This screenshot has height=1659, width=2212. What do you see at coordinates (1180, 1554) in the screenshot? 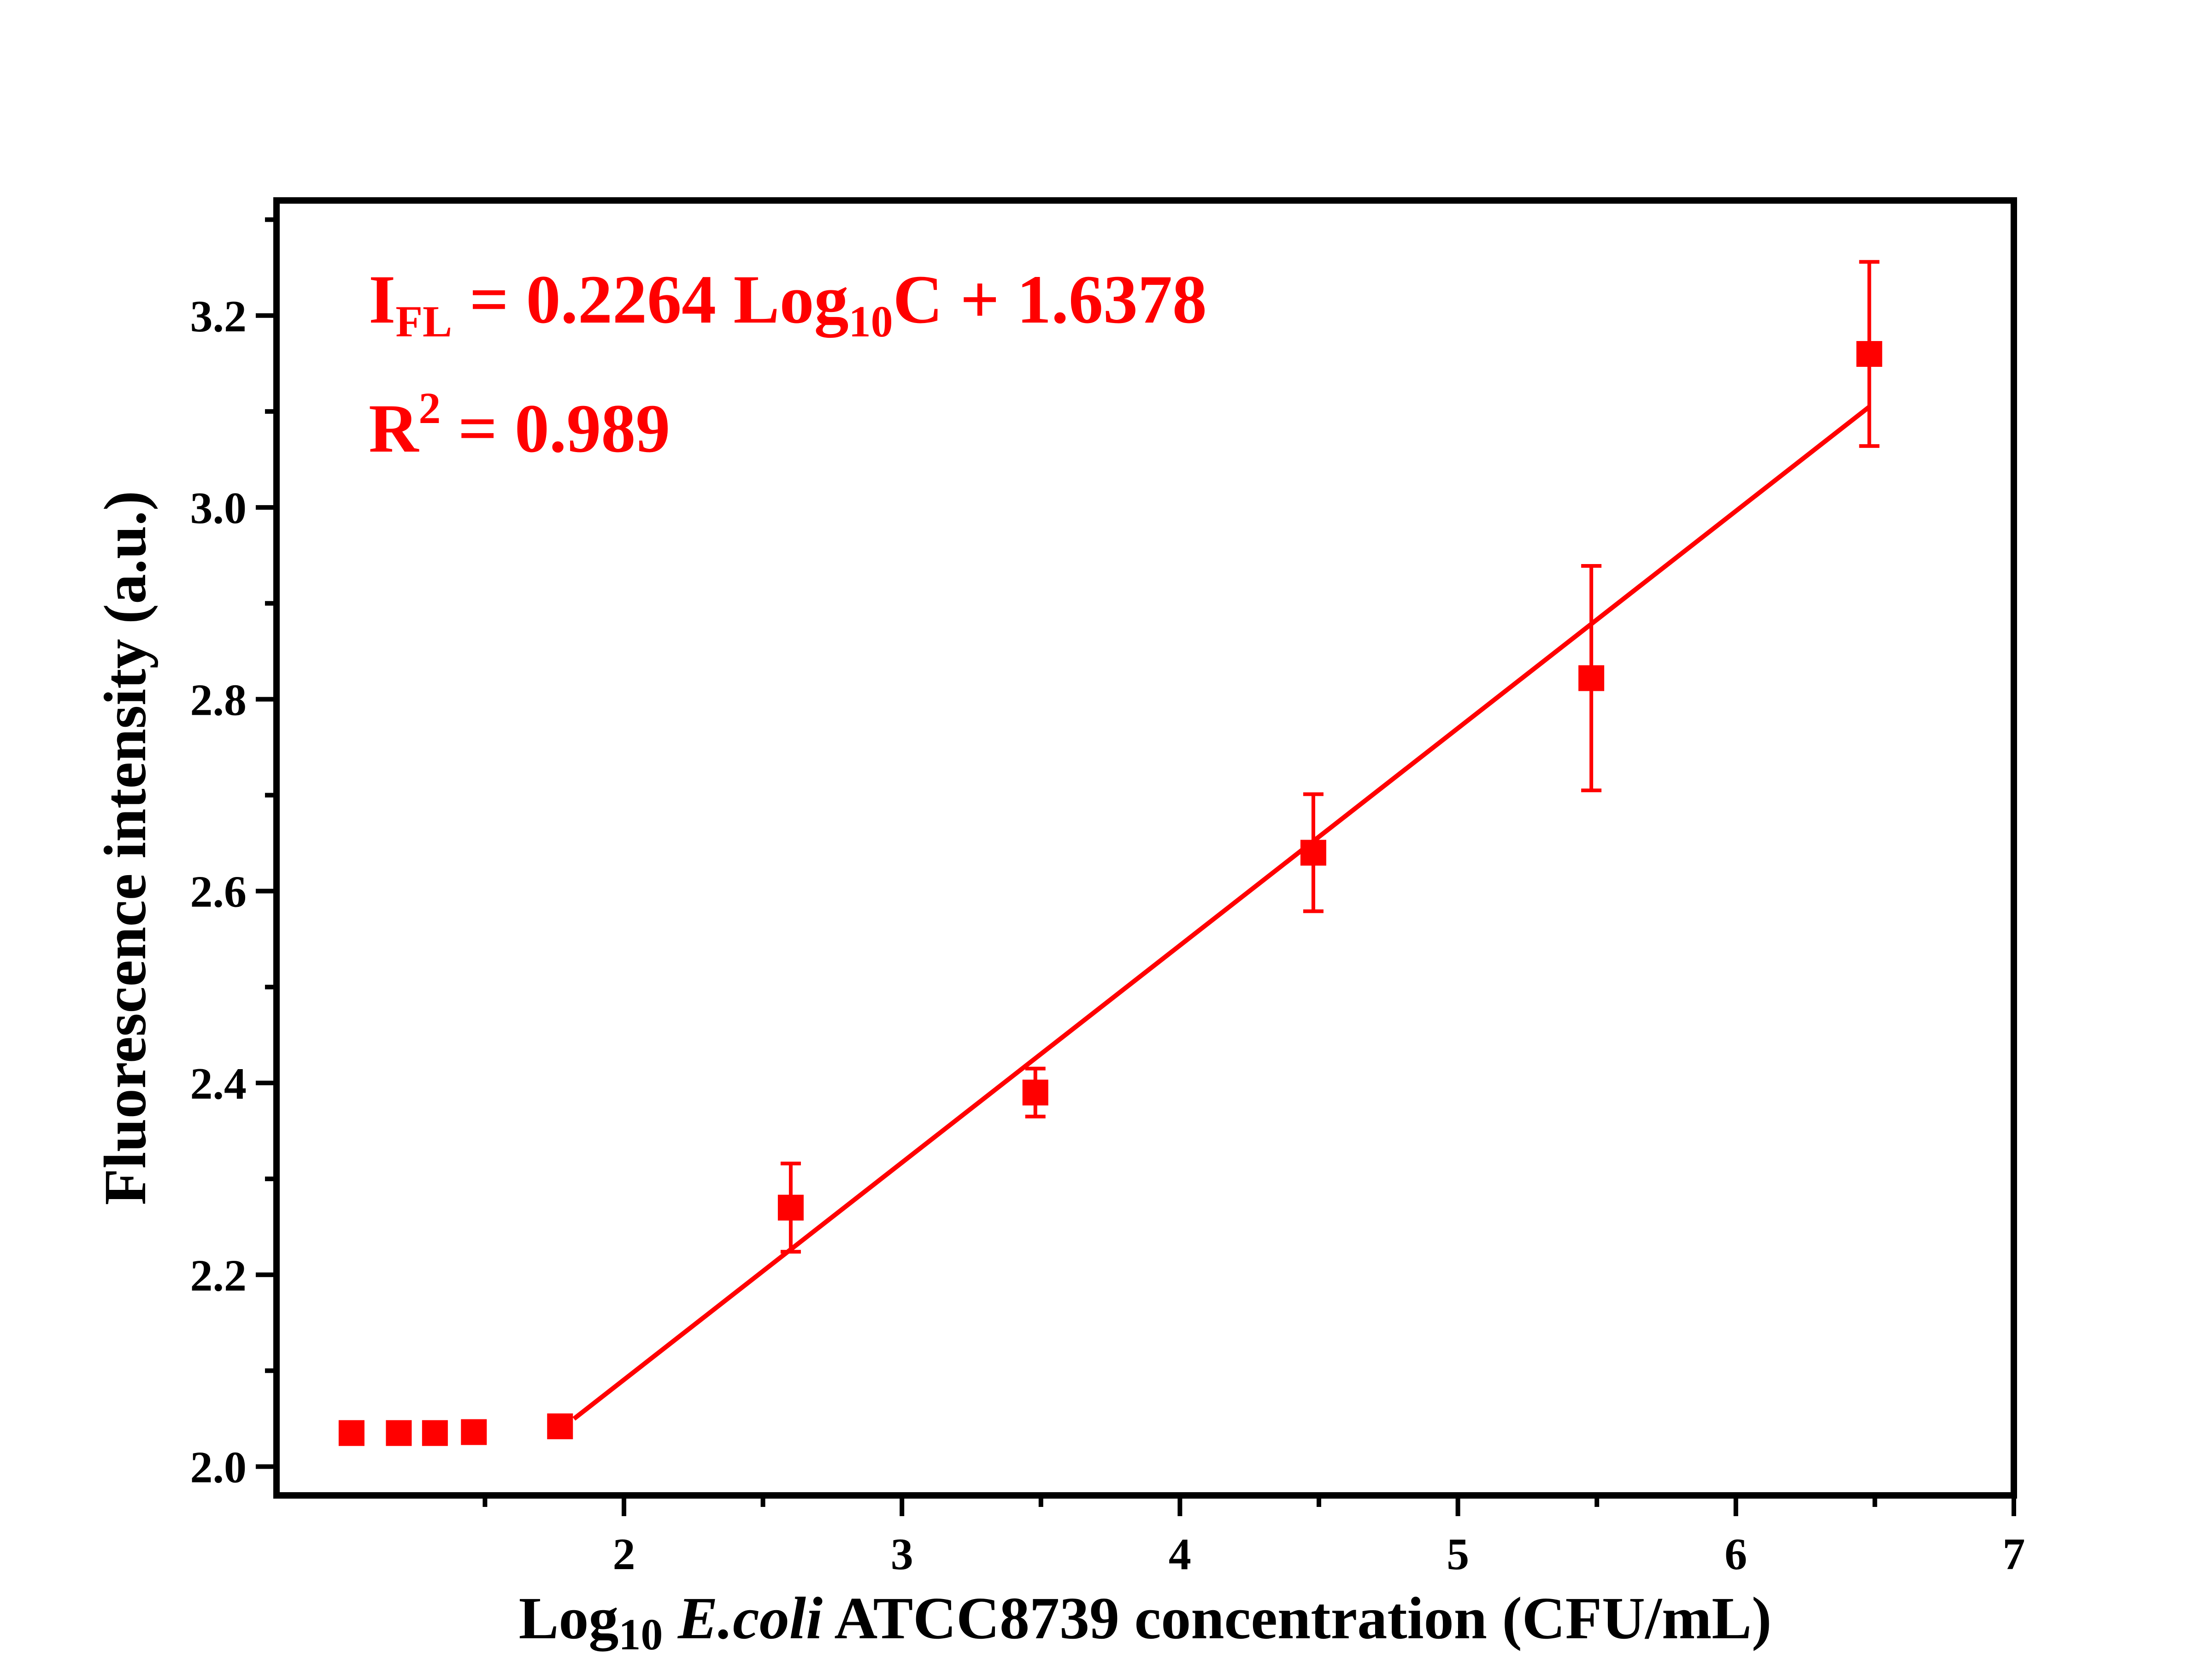
I see `x-tick-label: 4` at bounding box center [1180, 1554].